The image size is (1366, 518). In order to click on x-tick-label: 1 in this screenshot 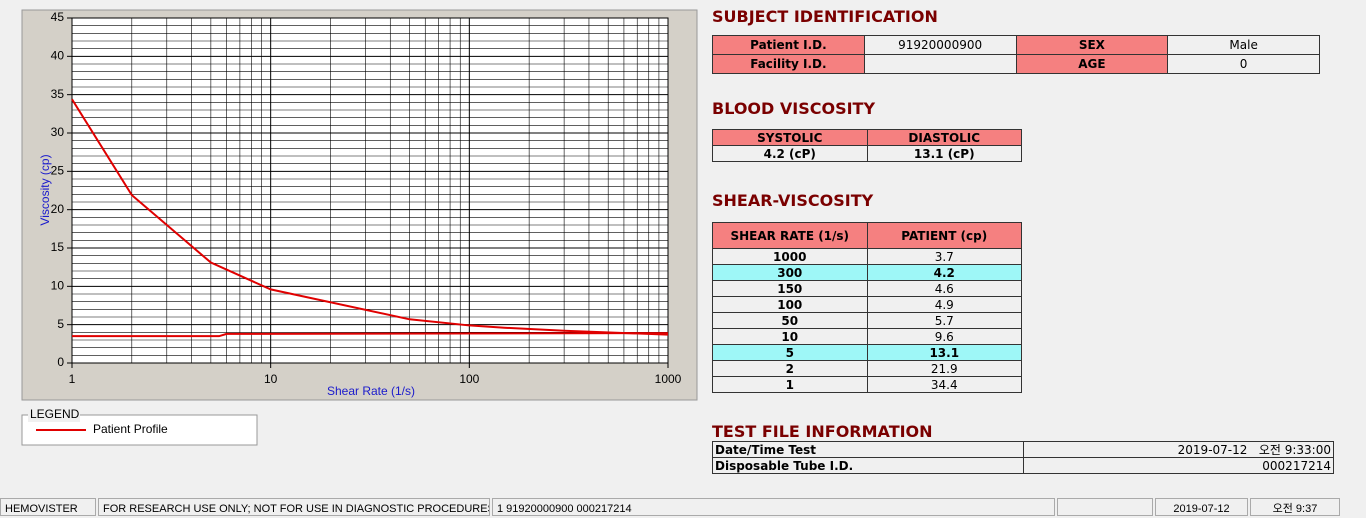, I will do `click(72, 379)`.